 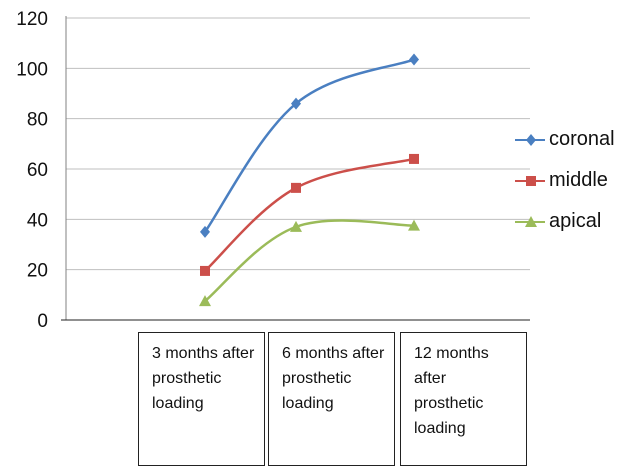 I want to click on legend-marker-square, so click(x=531, y=181).